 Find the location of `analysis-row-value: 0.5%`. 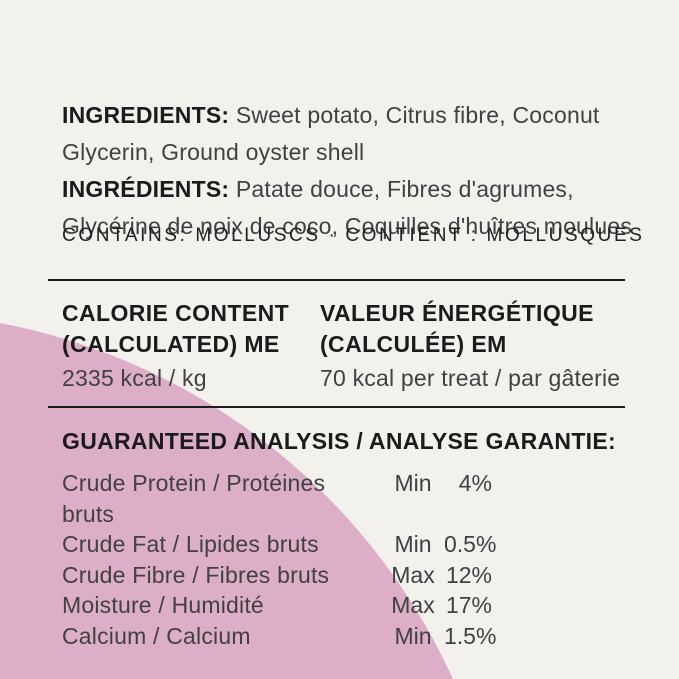

analysis-row-value: 0.5% is located at coordinates (470, 544).